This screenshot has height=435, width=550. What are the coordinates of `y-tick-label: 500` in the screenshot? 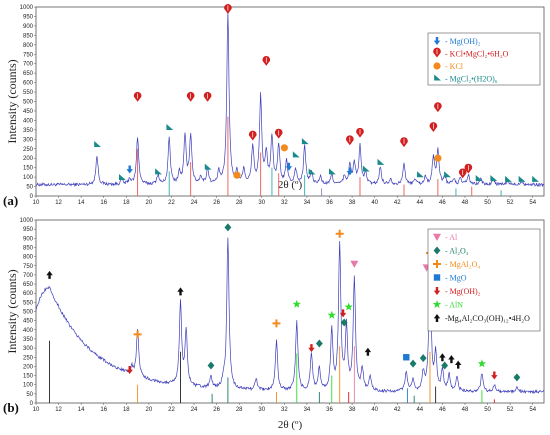 It's located at (28, 313).